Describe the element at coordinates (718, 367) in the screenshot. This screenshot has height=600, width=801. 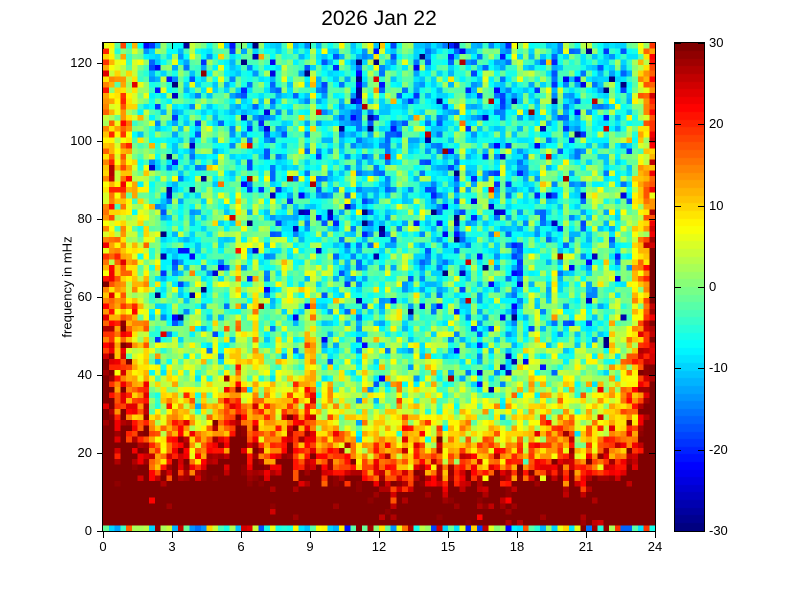
I see `colorbar-tick-label: -10` at that location.